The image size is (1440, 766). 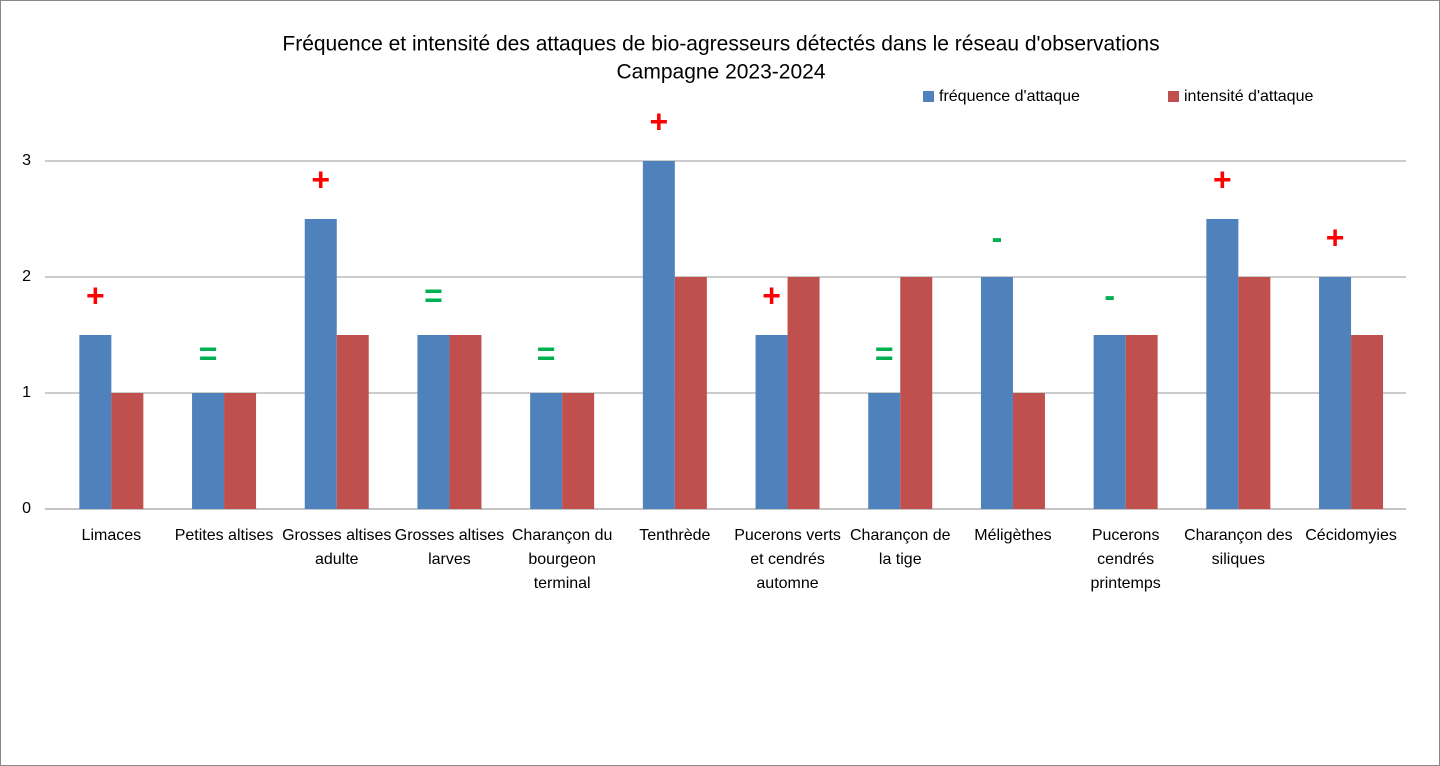 I want to click on x-tick-label: Méligèthes, so click(x=1013, y=535).